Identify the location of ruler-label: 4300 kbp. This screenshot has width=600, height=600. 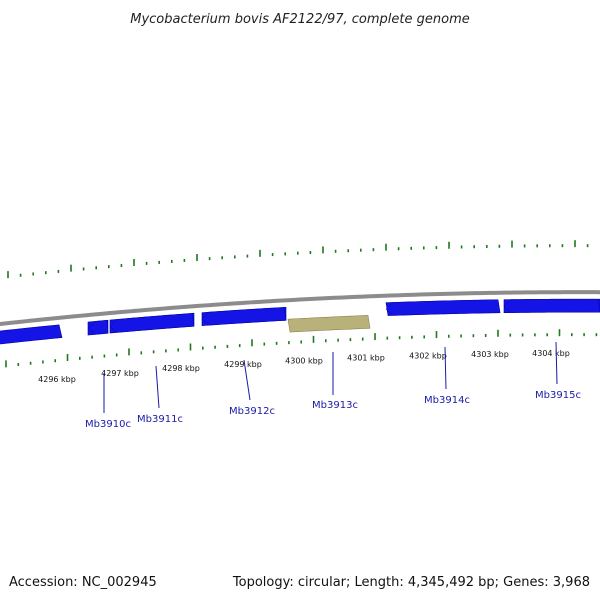
(304, 360).